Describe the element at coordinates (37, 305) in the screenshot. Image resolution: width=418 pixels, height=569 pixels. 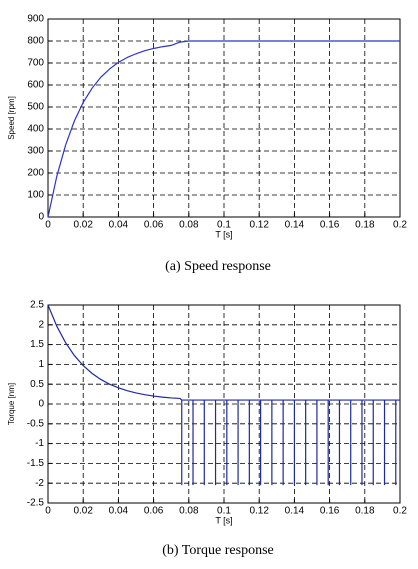
I see `y-tick-label: 2.5` at that location.